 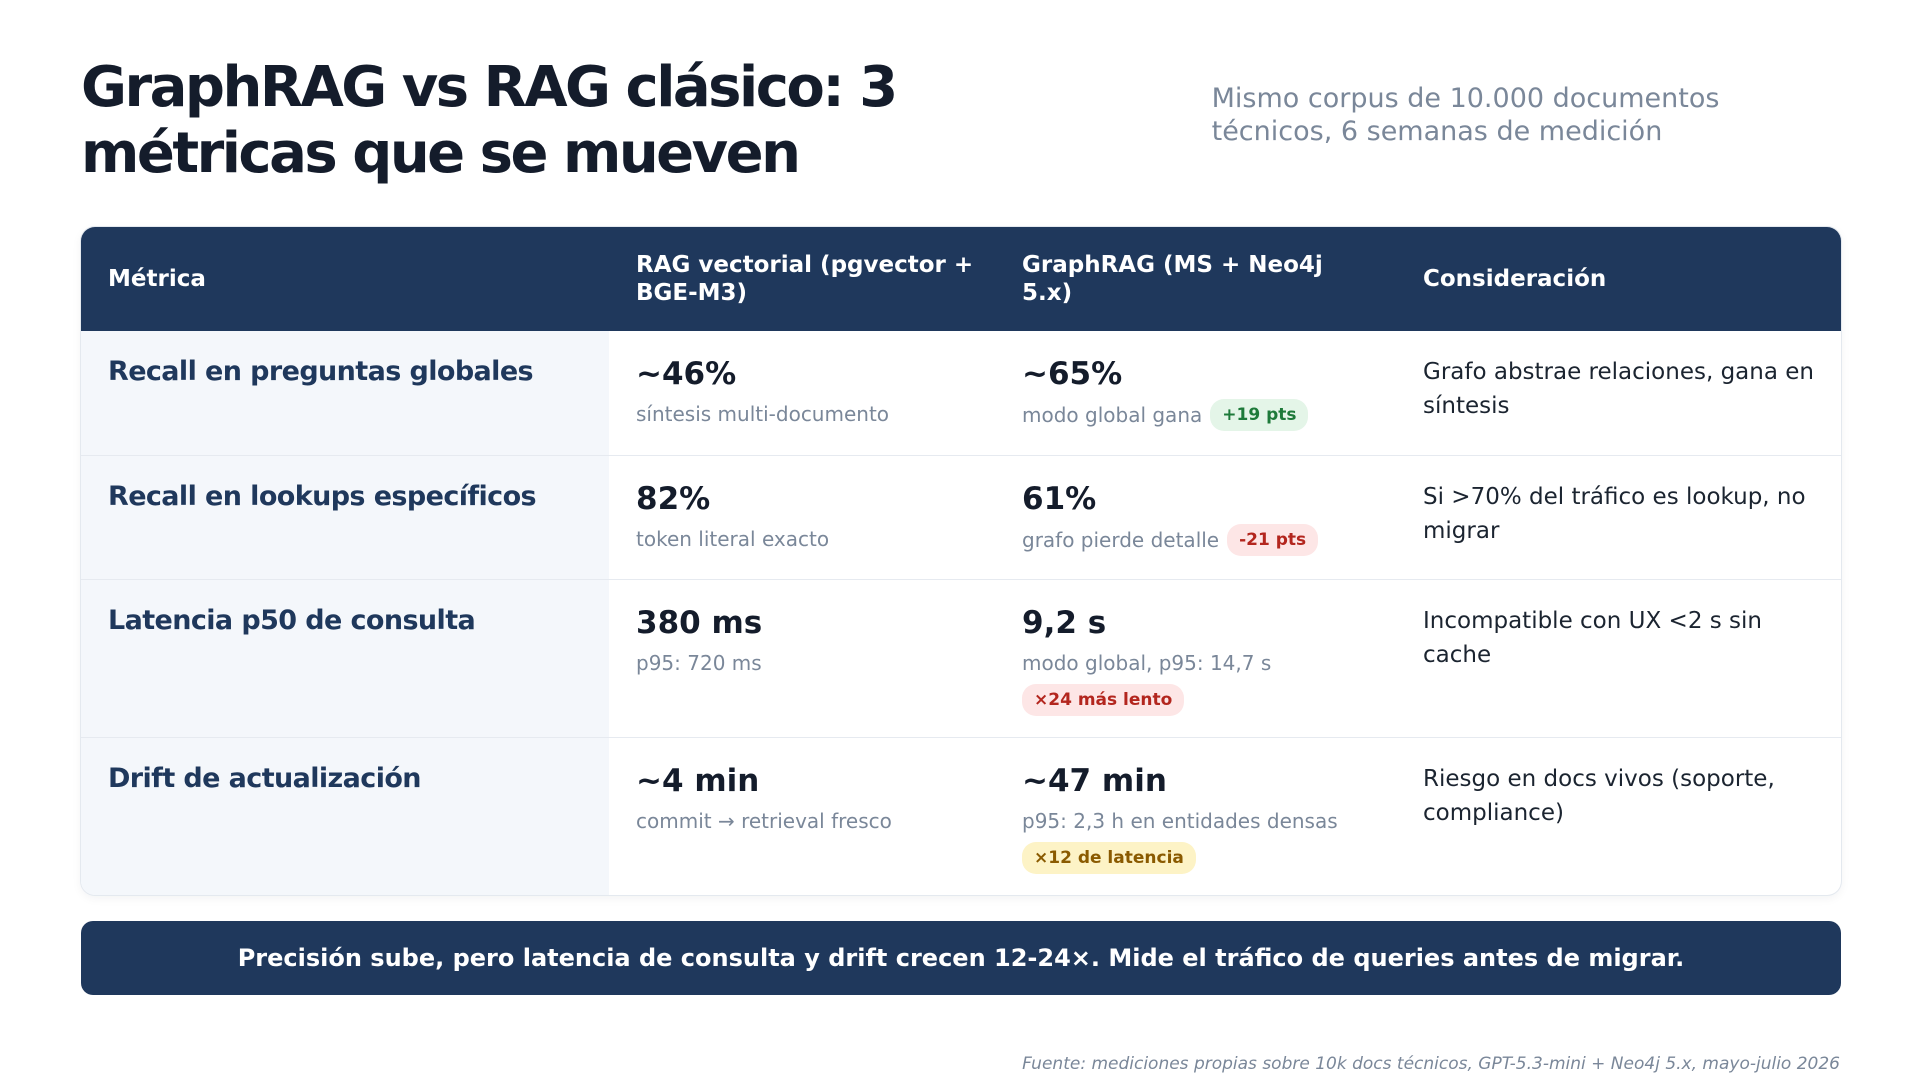 What do you see at coordinates (686, 374) in the screenshot?
I see `rag-value: ~46%` at bounding box center [686, 374].